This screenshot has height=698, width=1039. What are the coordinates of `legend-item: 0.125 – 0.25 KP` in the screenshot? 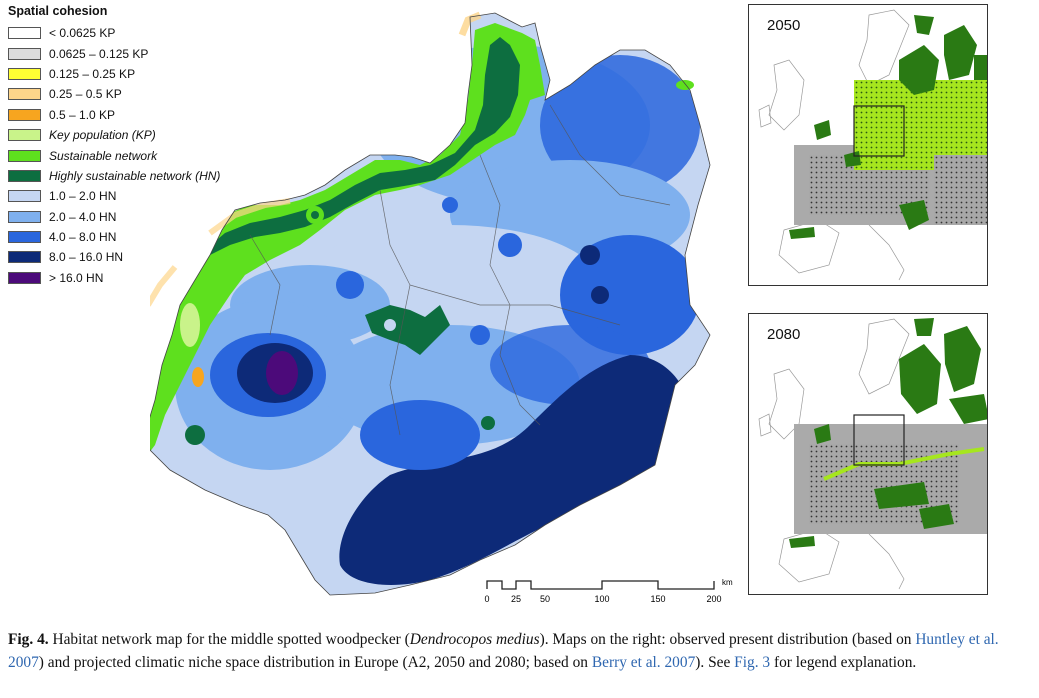 It's located at (158, 74).